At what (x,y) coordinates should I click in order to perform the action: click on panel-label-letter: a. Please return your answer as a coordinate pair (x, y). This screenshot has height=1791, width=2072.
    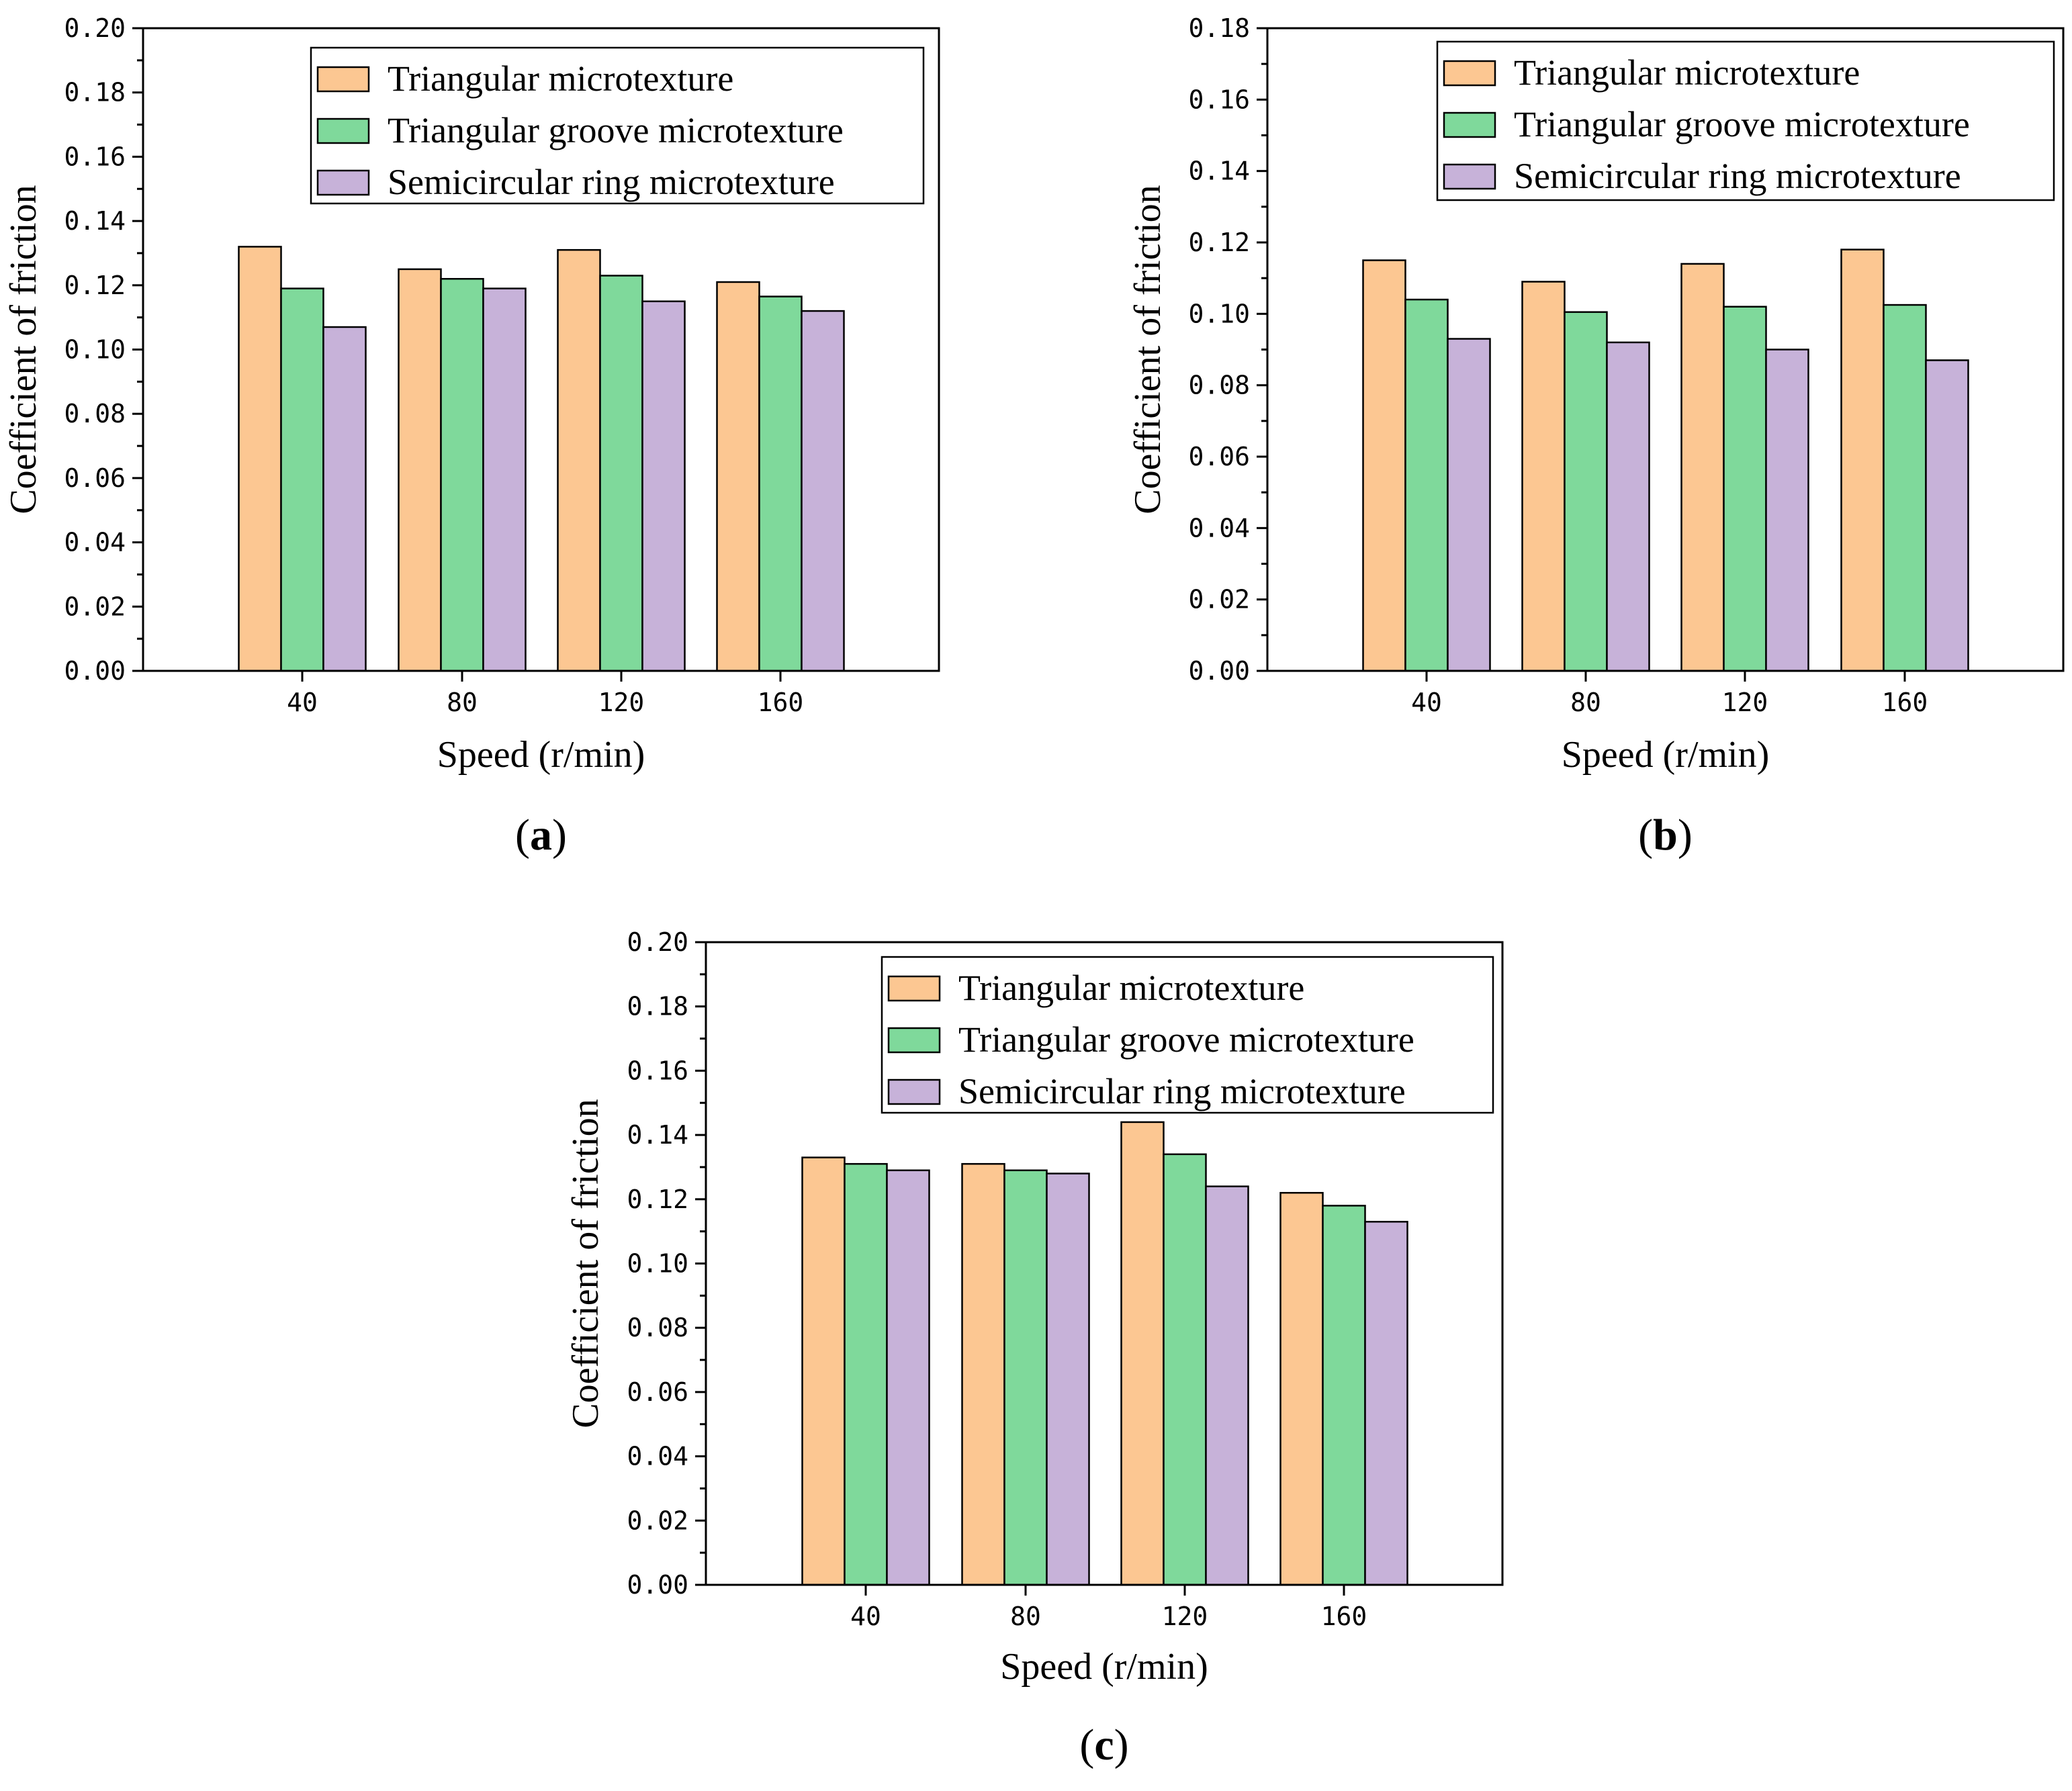
    Looking at the image, I should click on (541, 835).